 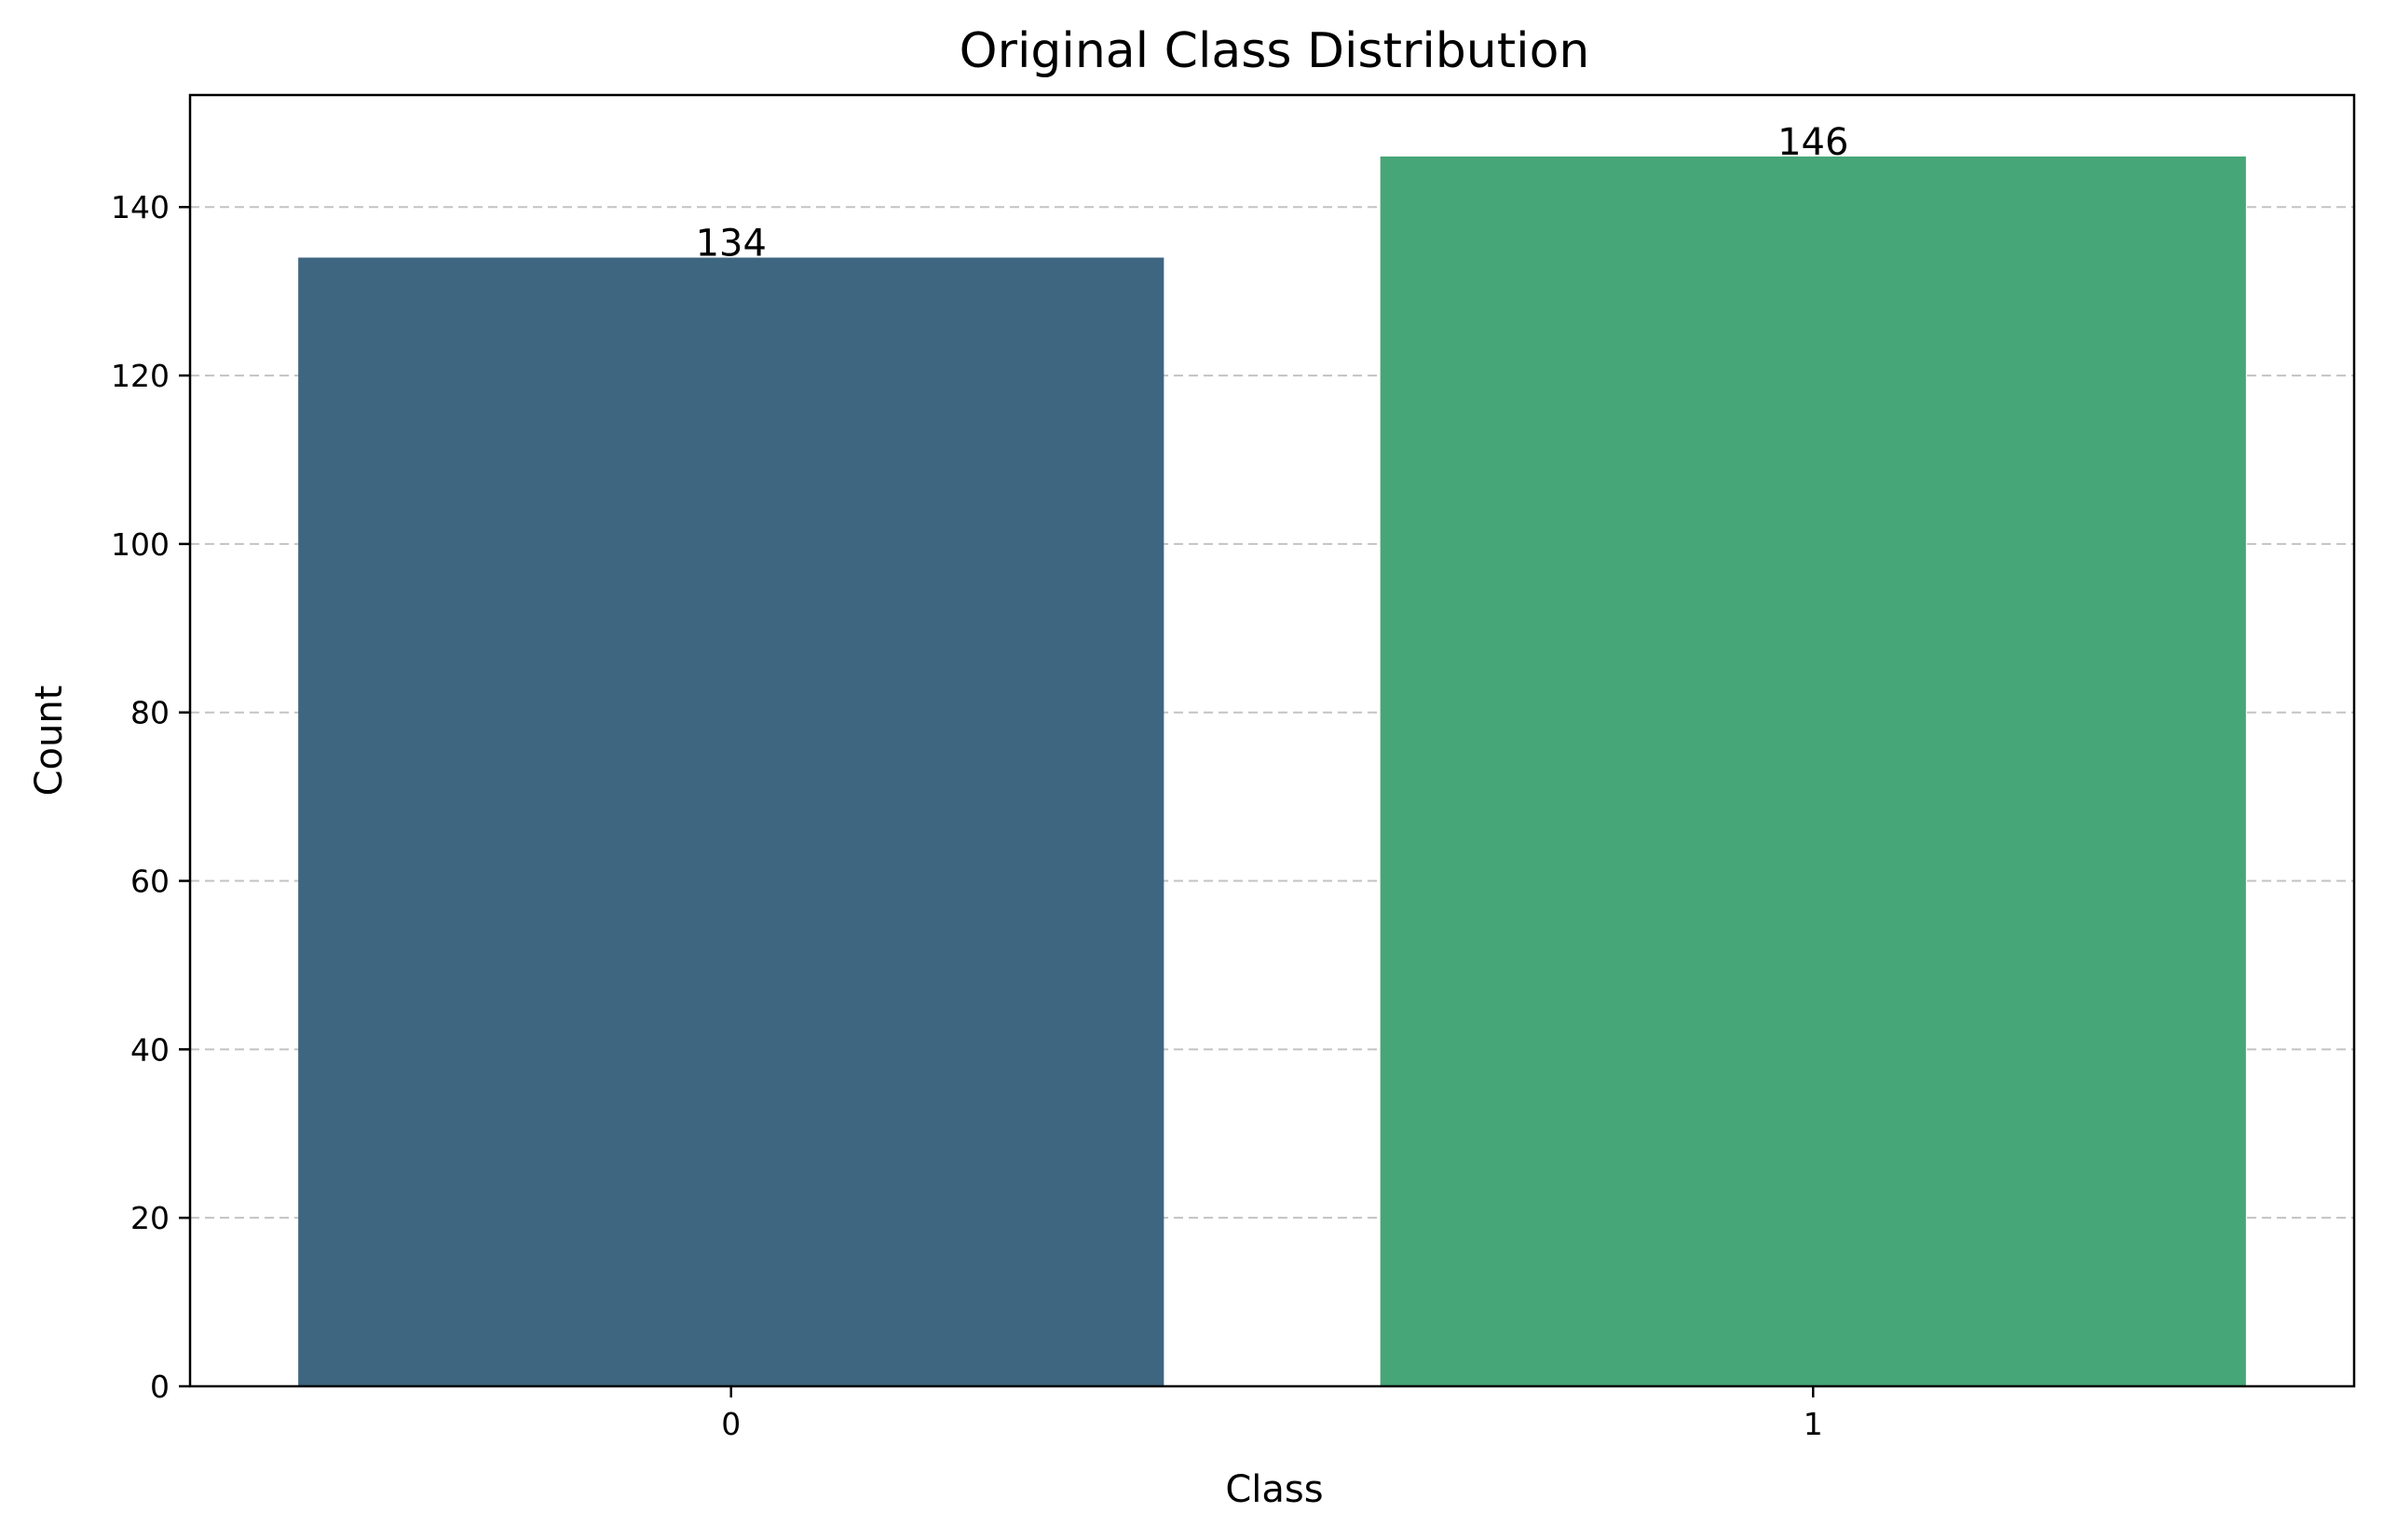 I want to click on y-tick-label: 60, so click(x=150, y=882).